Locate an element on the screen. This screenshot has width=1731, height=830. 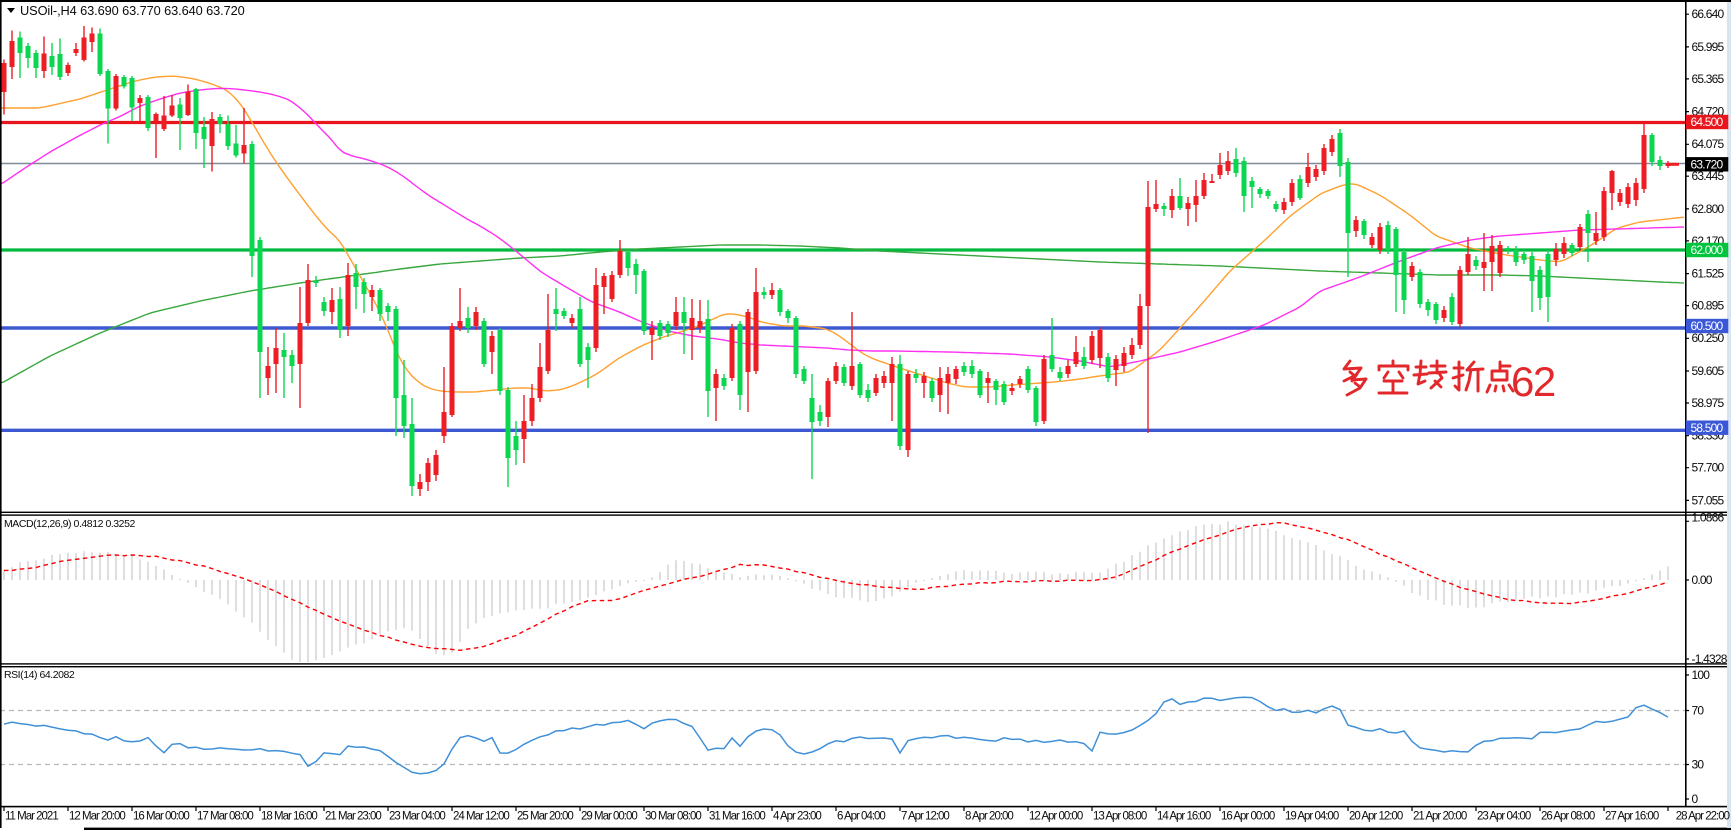
svg-text: 100 is located at coordinates (1701, 675).